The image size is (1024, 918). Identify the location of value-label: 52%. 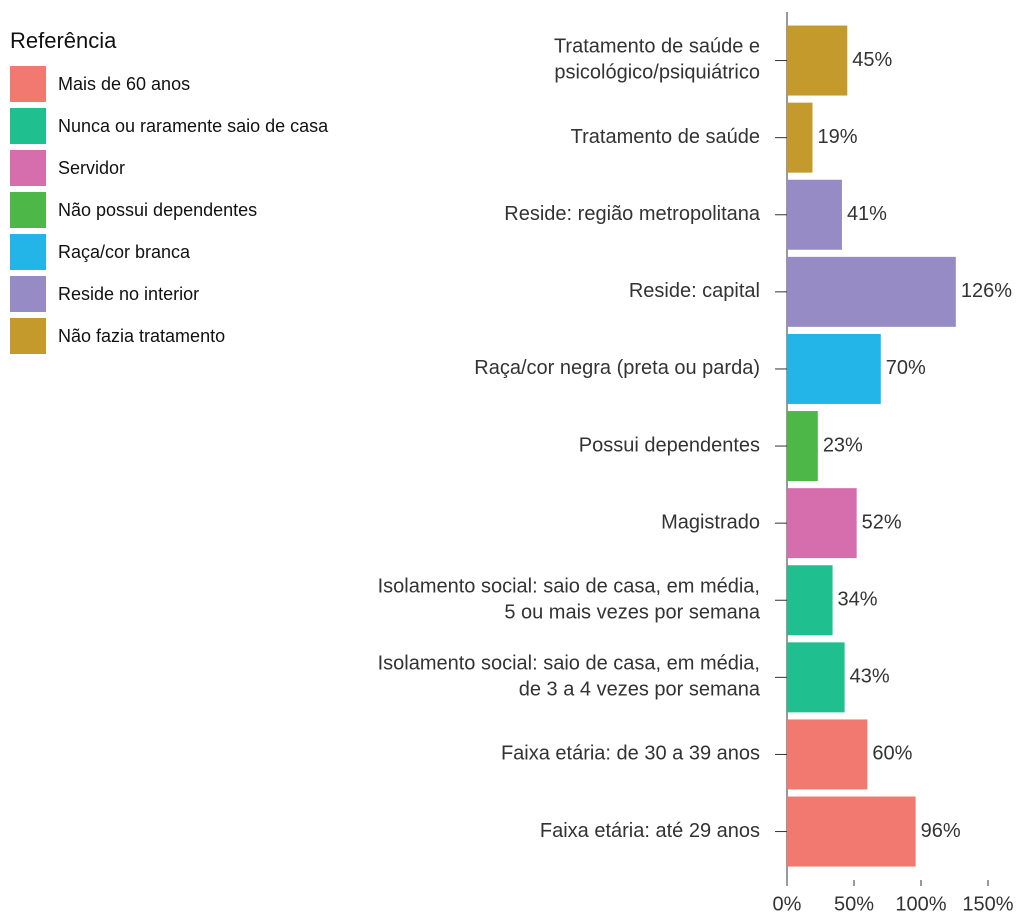
(882, 522).